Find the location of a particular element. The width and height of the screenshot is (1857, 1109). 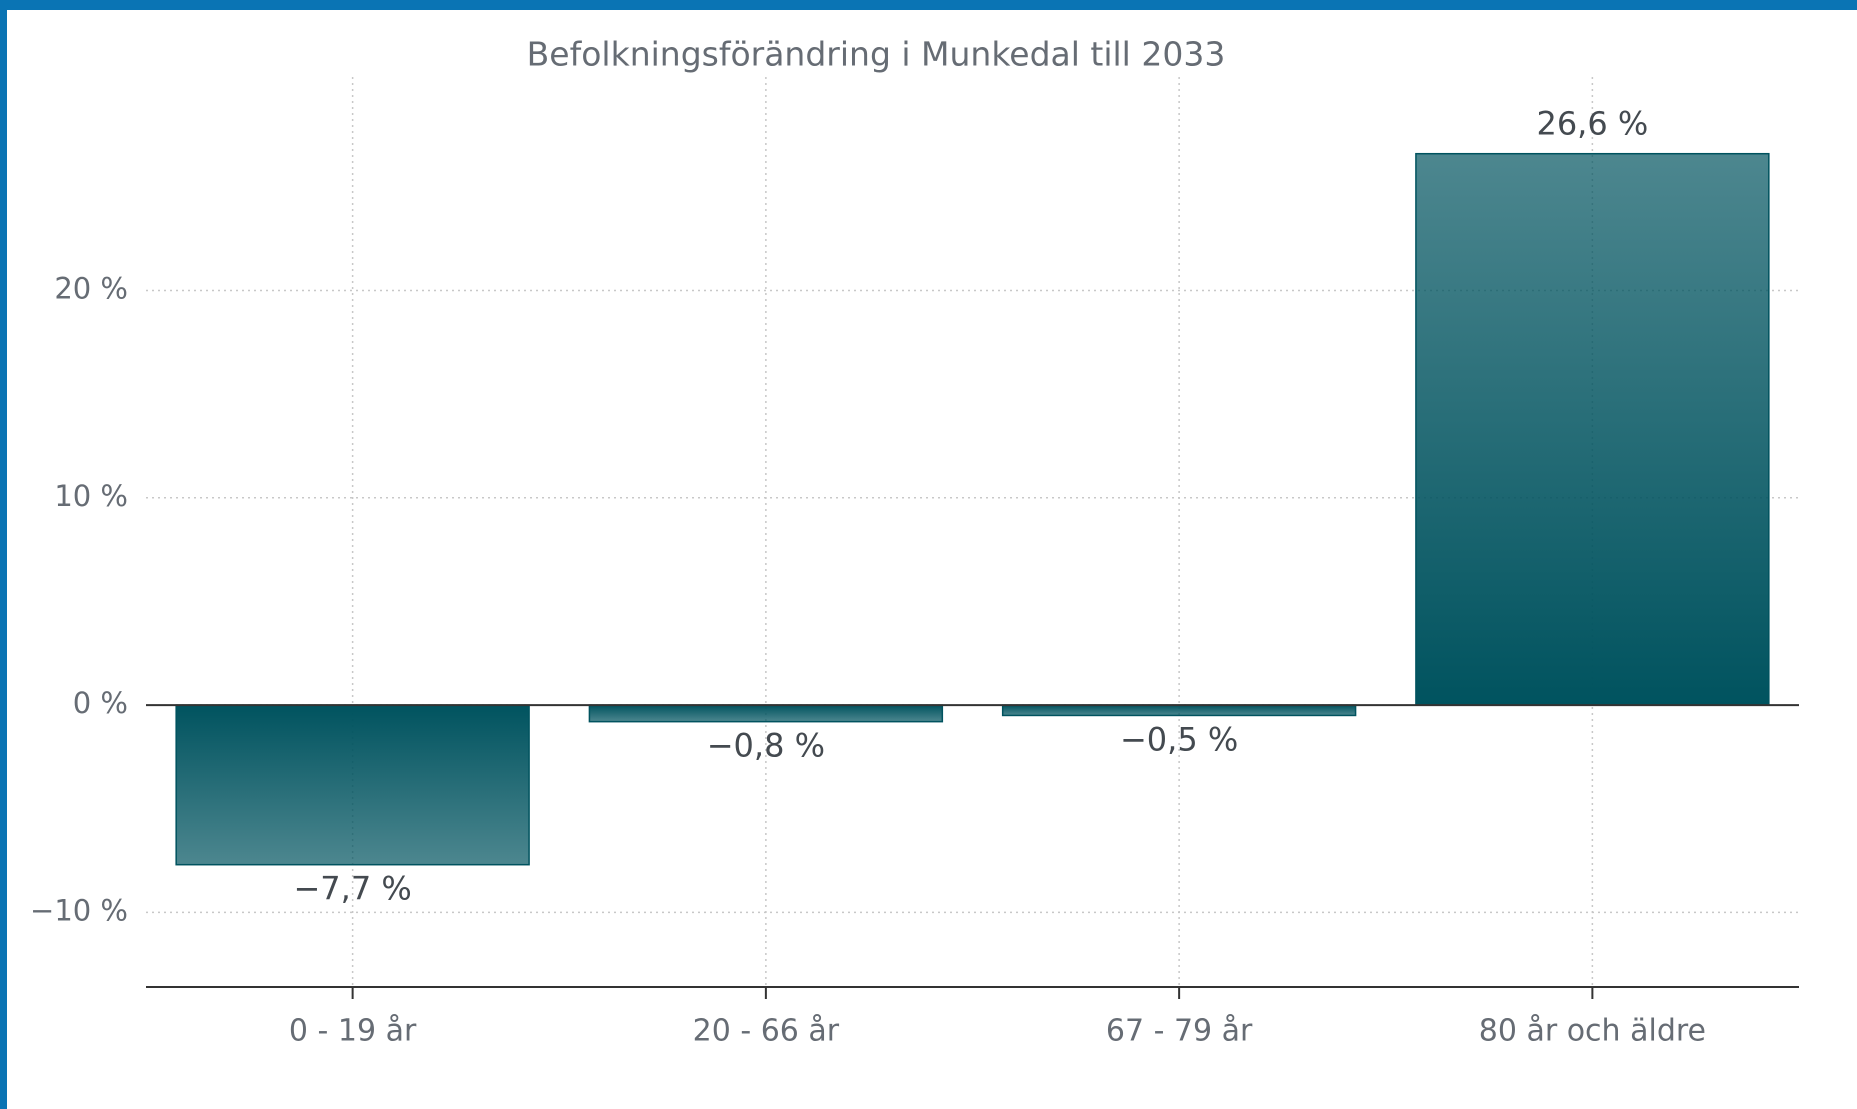

y-tick-label: −10 % is located at coordinates (79, 910).